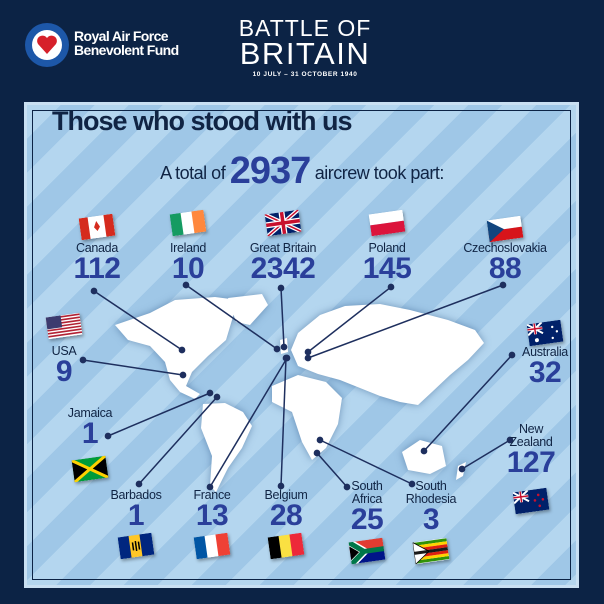  Describe the element at coordinates (462, 469) in the screenshot. I see `location-dot-new-zealand` at that location.